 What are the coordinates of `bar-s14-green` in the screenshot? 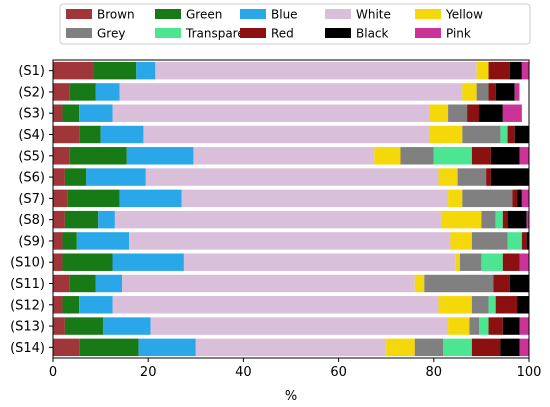 It's located at (109, 347).